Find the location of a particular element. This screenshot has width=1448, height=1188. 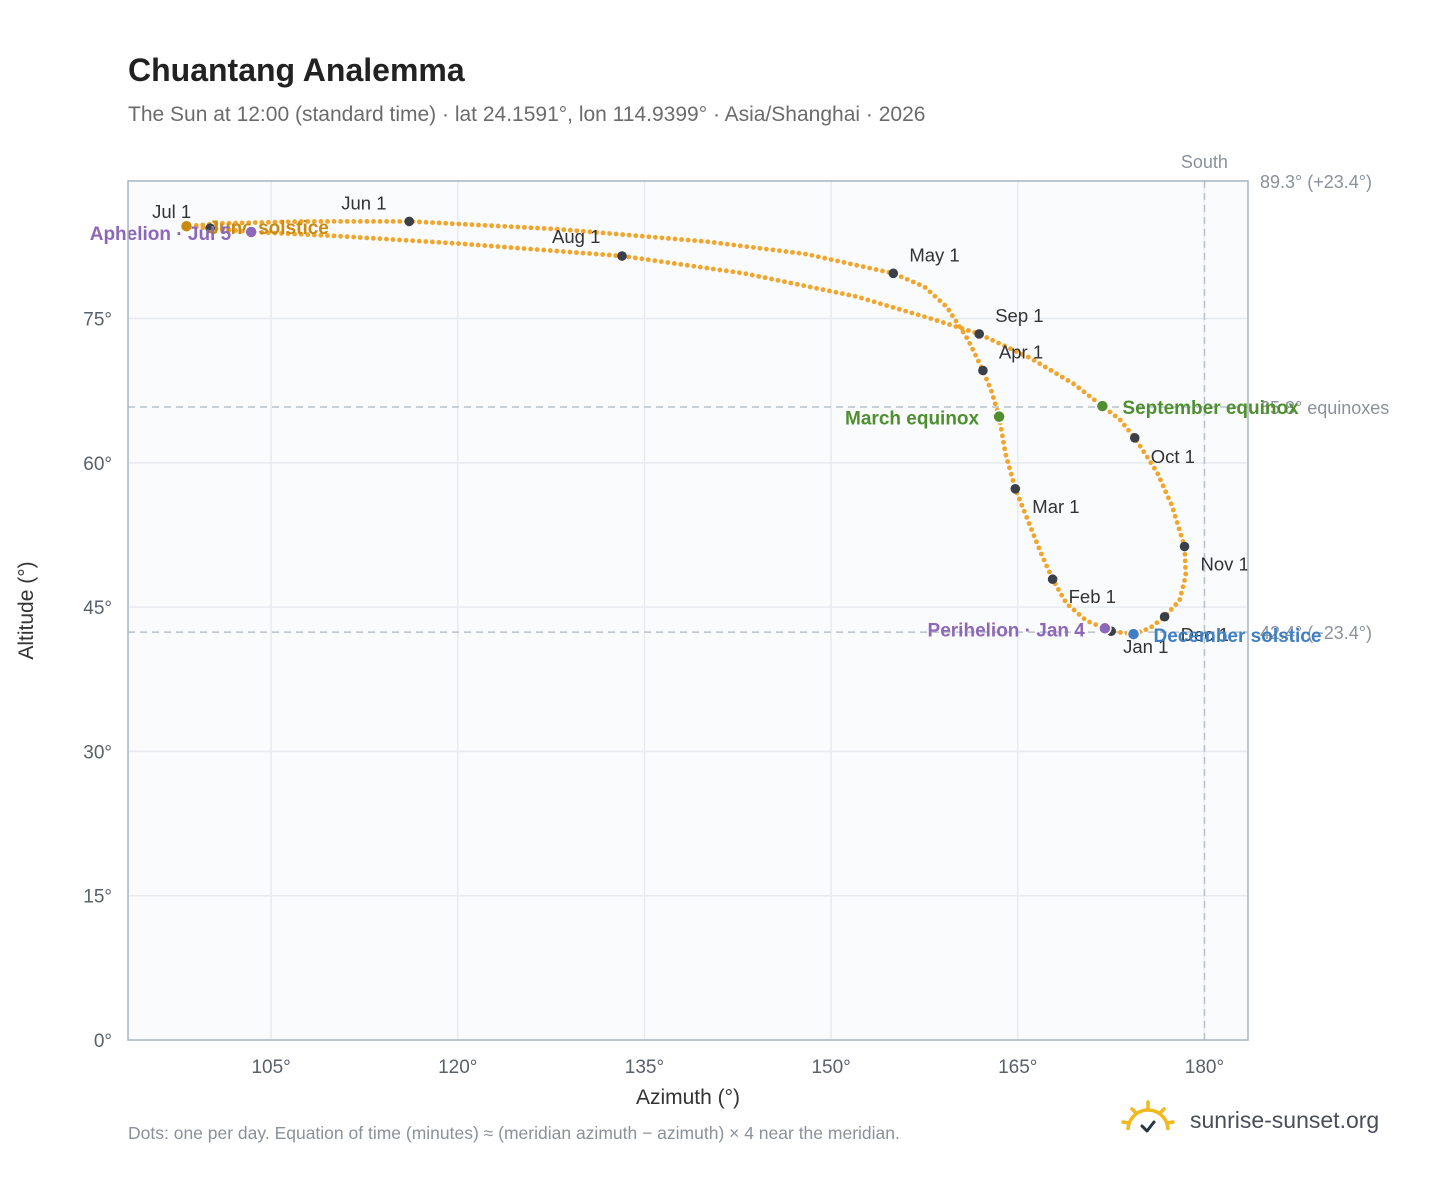

brand: sunrise-sunset.org is located at coordinates (1249, 1120).